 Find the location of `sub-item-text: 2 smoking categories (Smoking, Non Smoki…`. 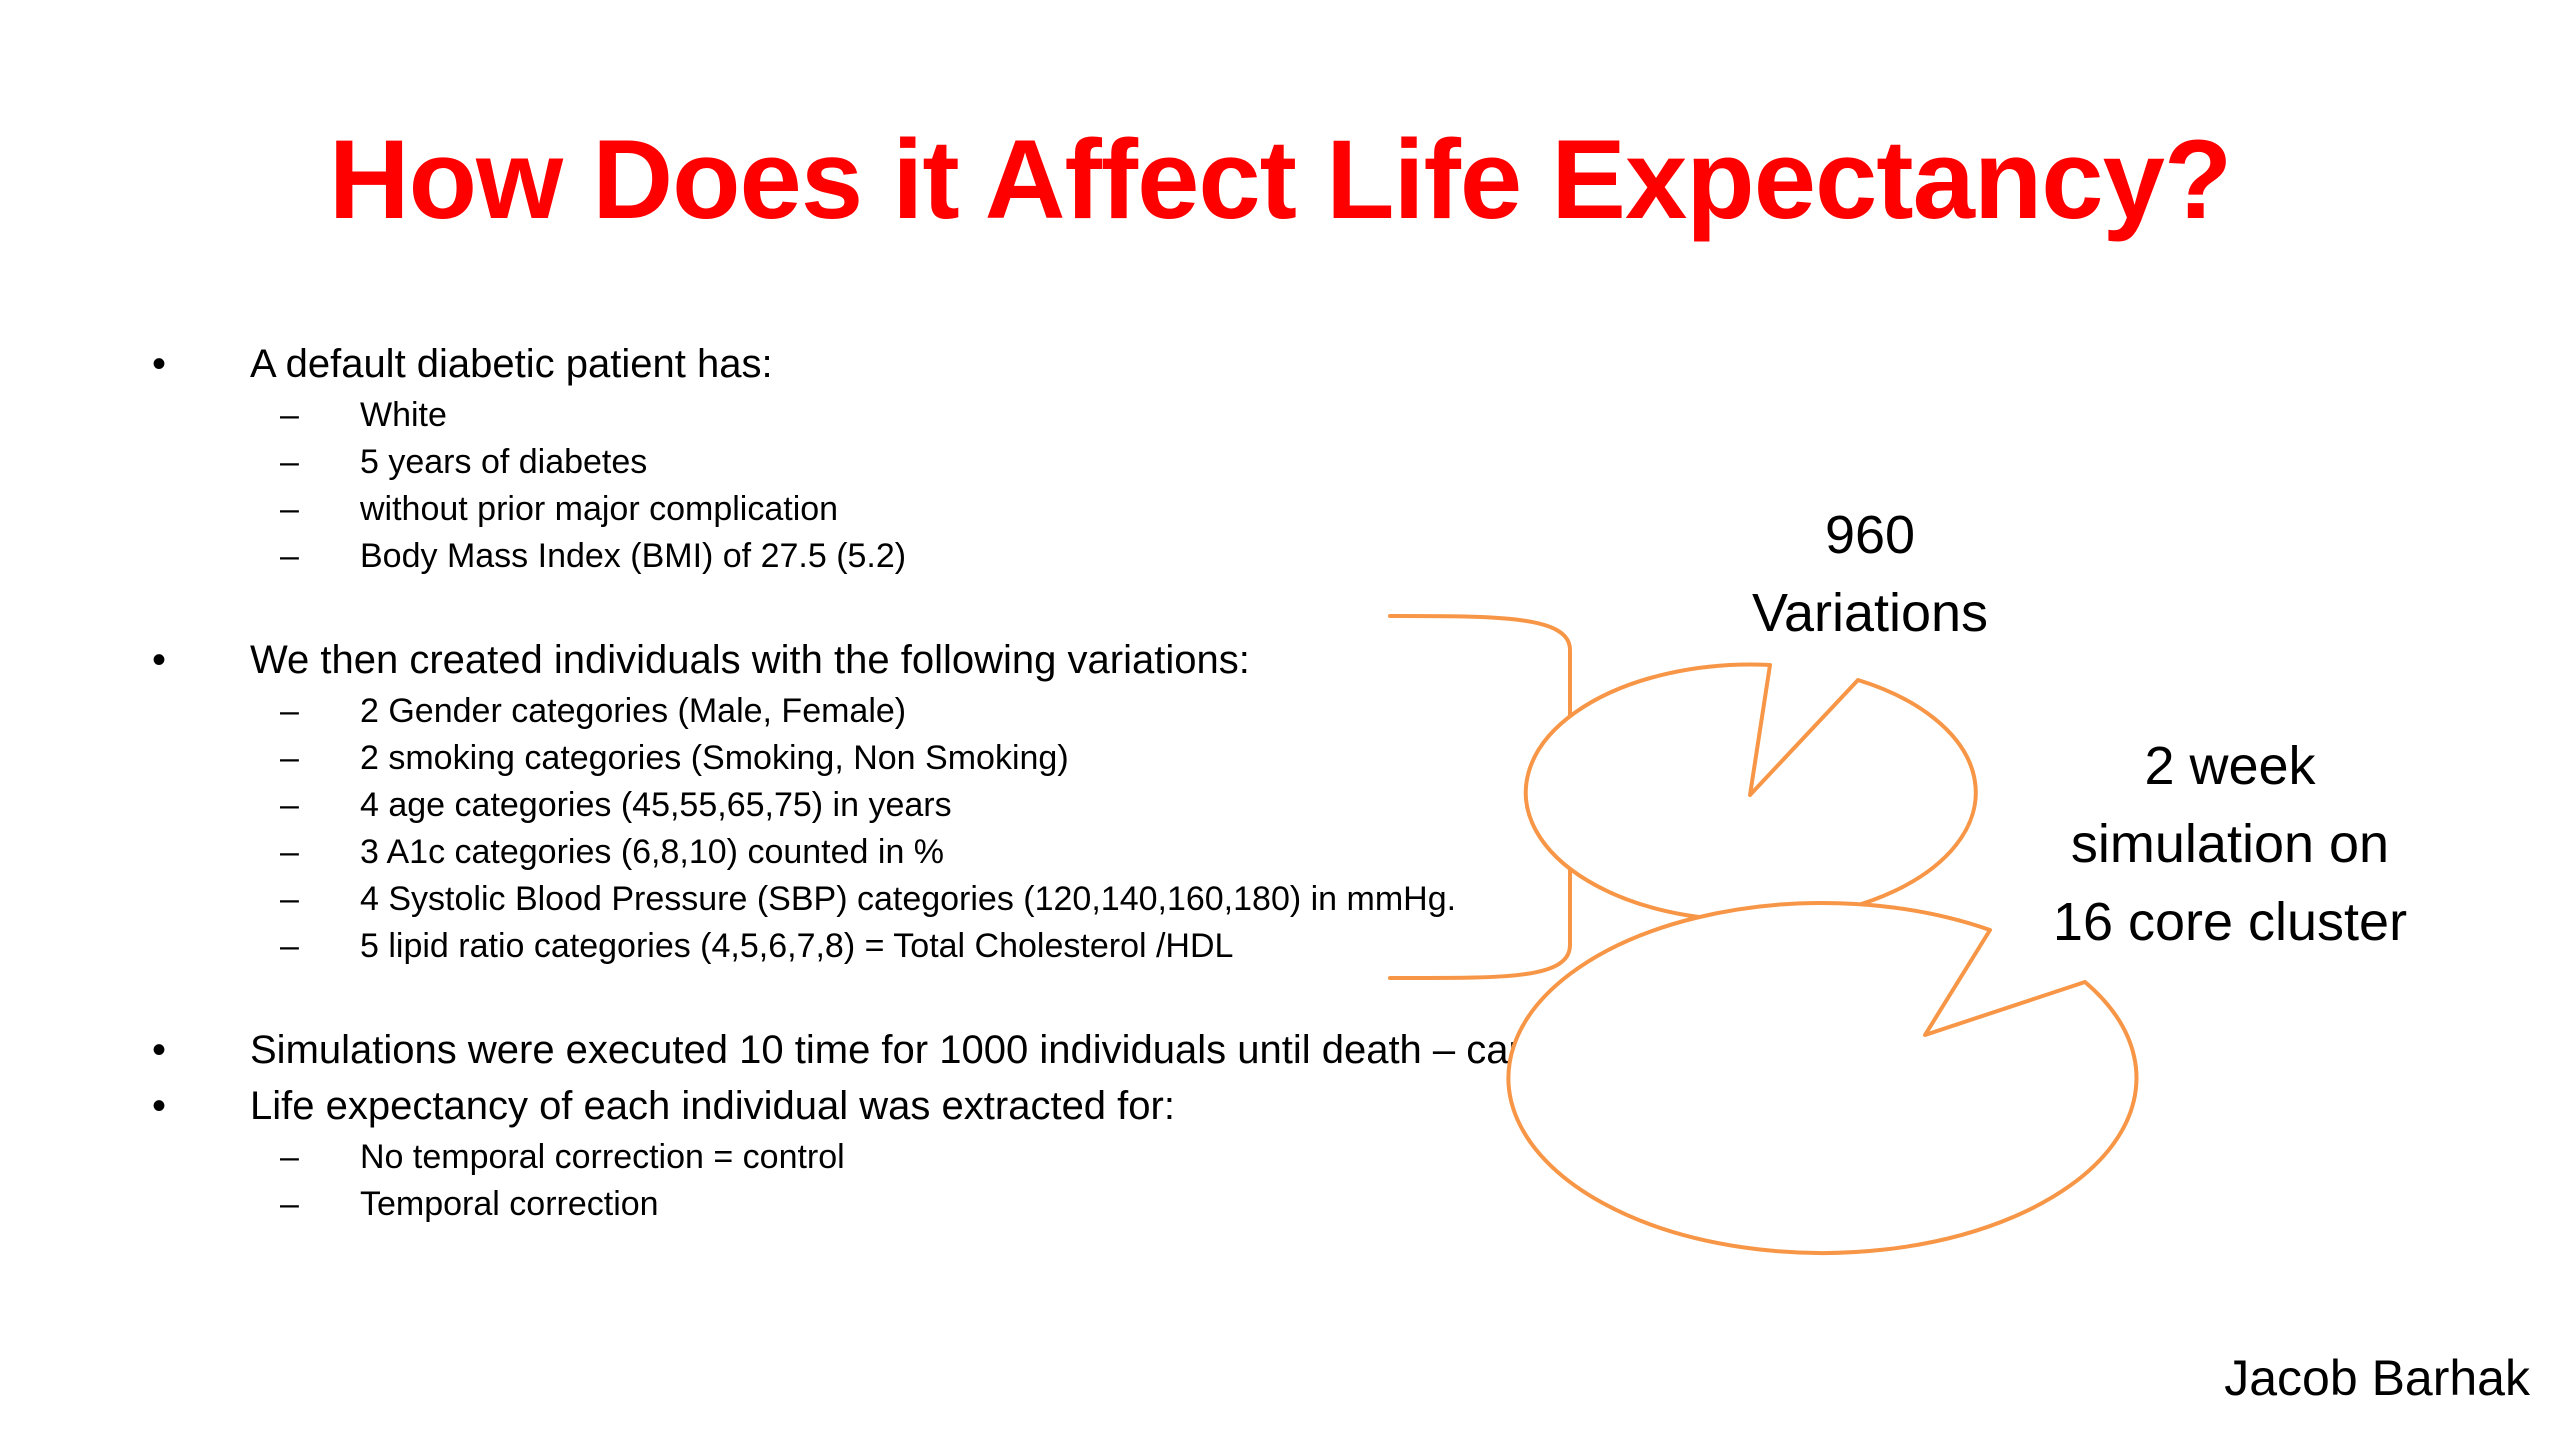

sub-item-text: 2 smoking categories (Smoking, Non Smoki… is located at coordinates (714, 758).